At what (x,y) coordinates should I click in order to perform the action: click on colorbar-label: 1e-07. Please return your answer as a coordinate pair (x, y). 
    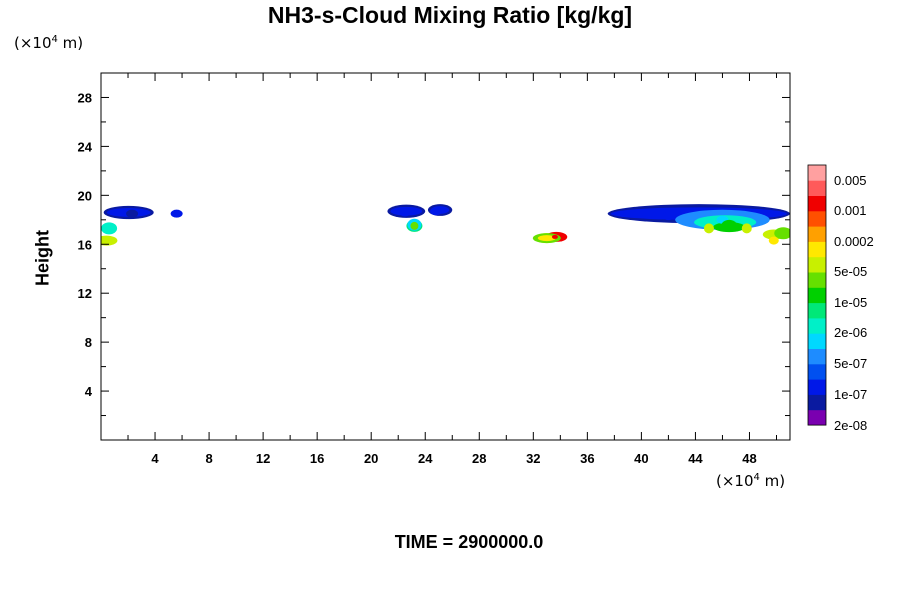
    Looking at the image, I should click on (850, 394).